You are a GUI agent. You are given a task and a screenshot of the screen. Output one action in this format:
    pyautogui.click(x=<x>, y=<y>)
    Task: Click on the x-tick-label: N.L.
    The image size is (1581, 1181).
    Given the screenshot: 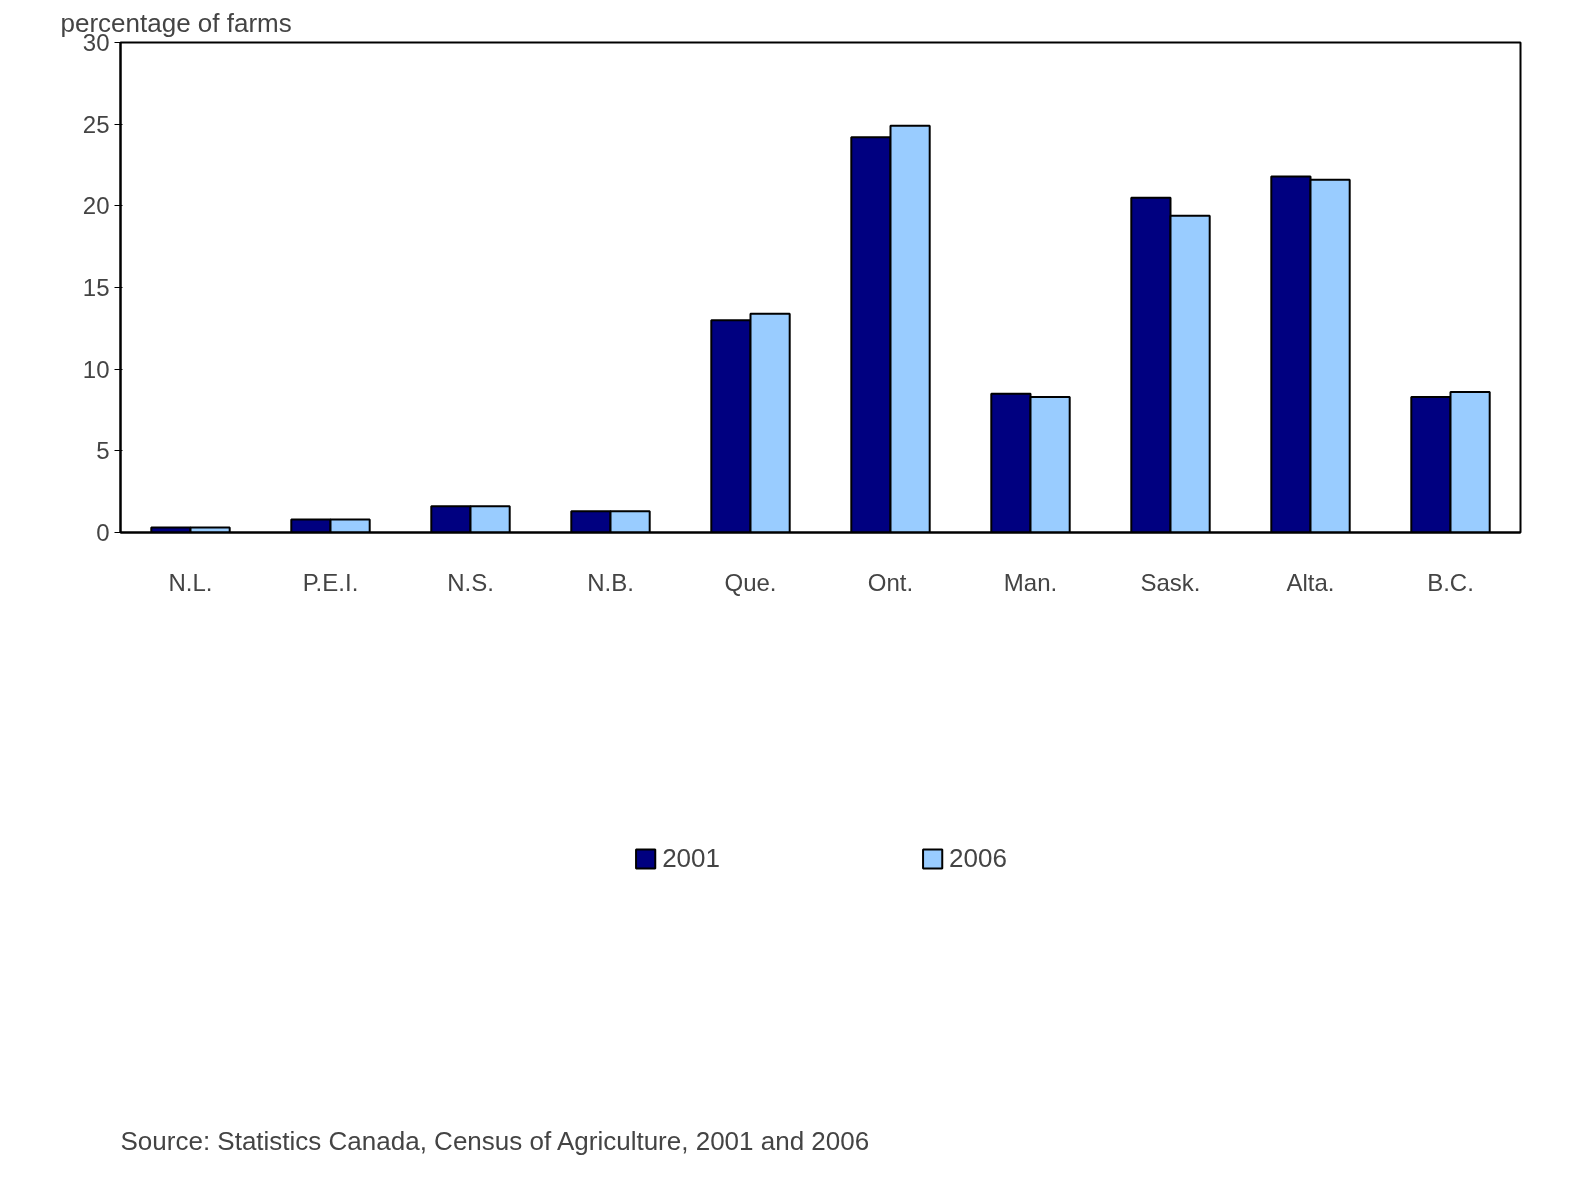 What is the action you would take?
    pyautogui.click(x=190, y=582)
    